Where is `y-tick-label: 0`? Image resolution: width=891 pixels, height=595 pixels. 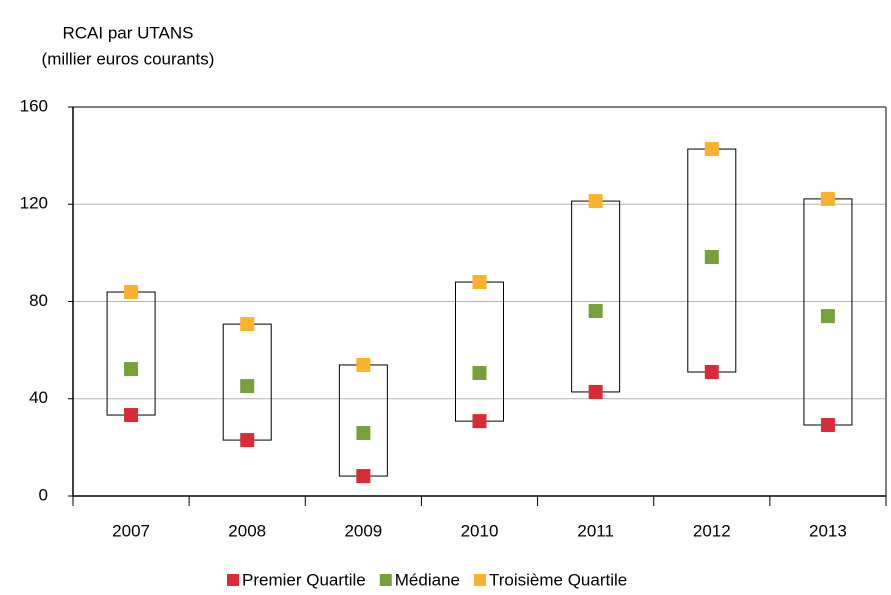
y-tick-label: 0 is located at coordinates (43, 494).